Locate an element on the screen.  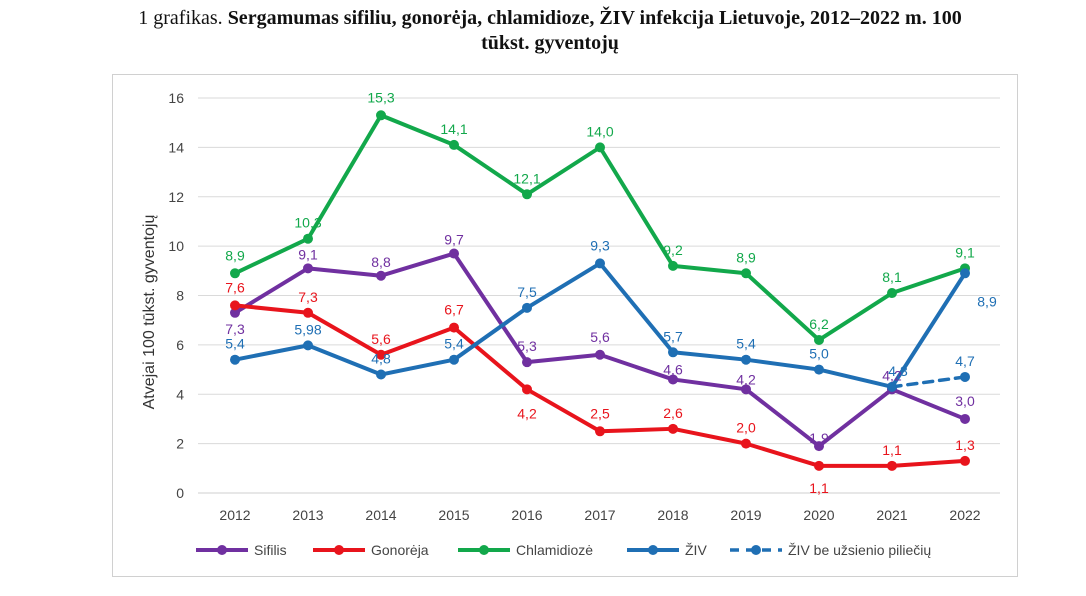
x-tick-label: 2012 is located at coordinates (234, 515).